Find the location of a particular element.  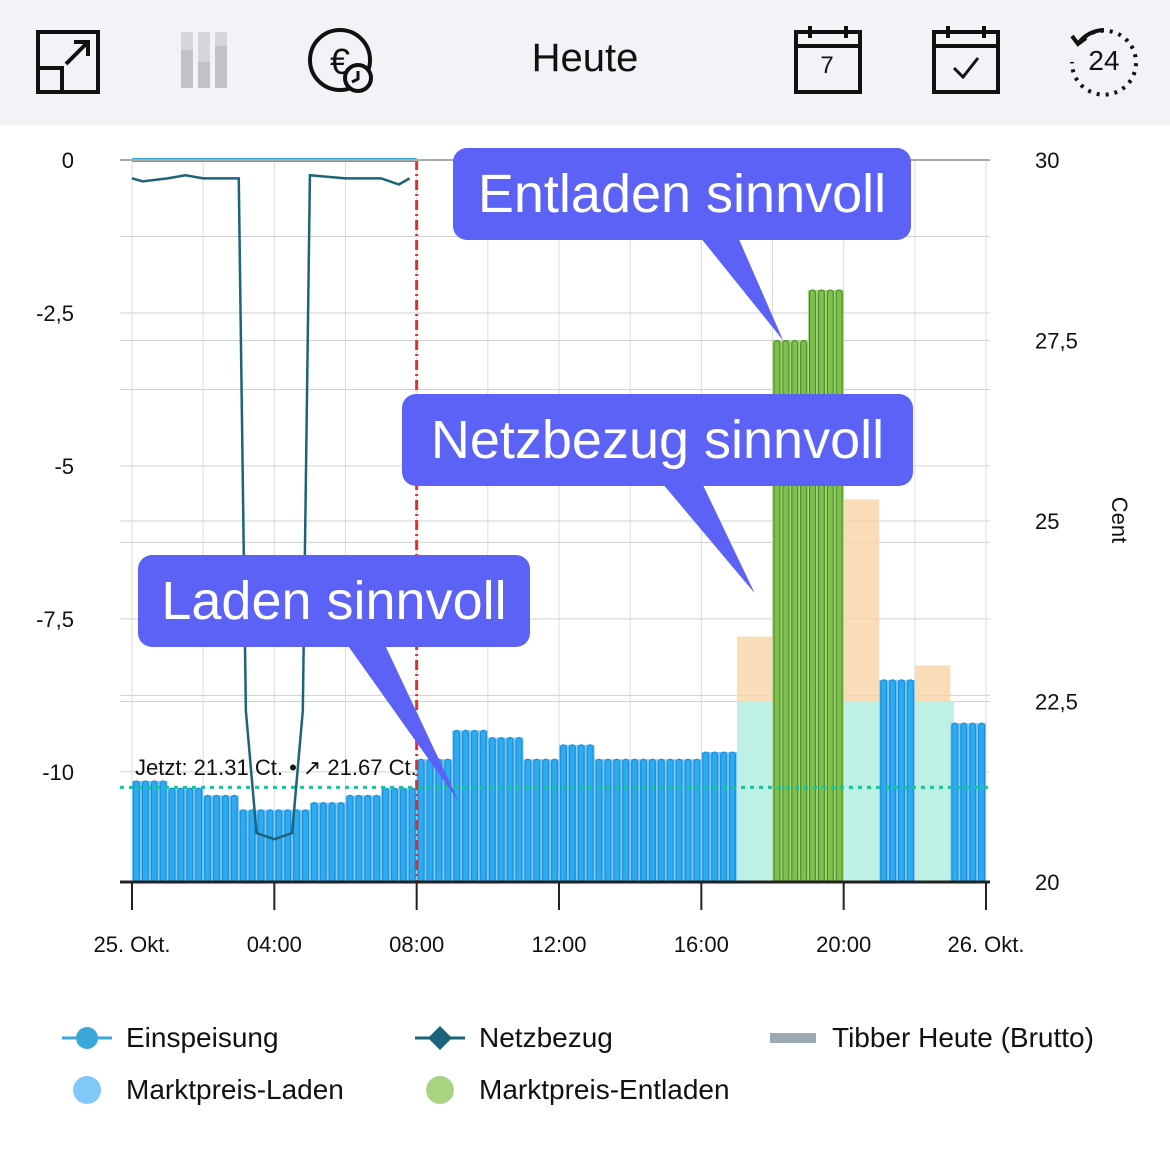

netzbezug-line is located at coordinates (271, 507).